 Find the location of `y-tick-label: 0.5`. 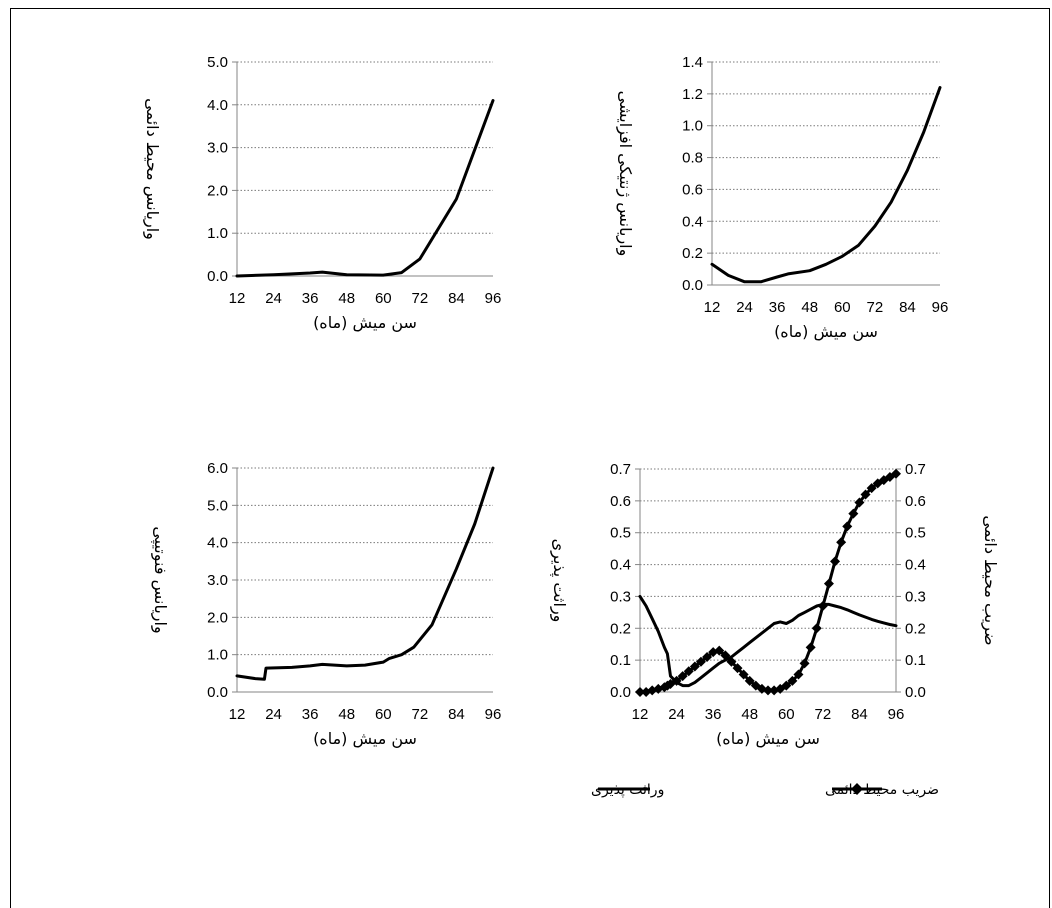

y-tick-label: 0.5 is located at coordinates (620, 533).